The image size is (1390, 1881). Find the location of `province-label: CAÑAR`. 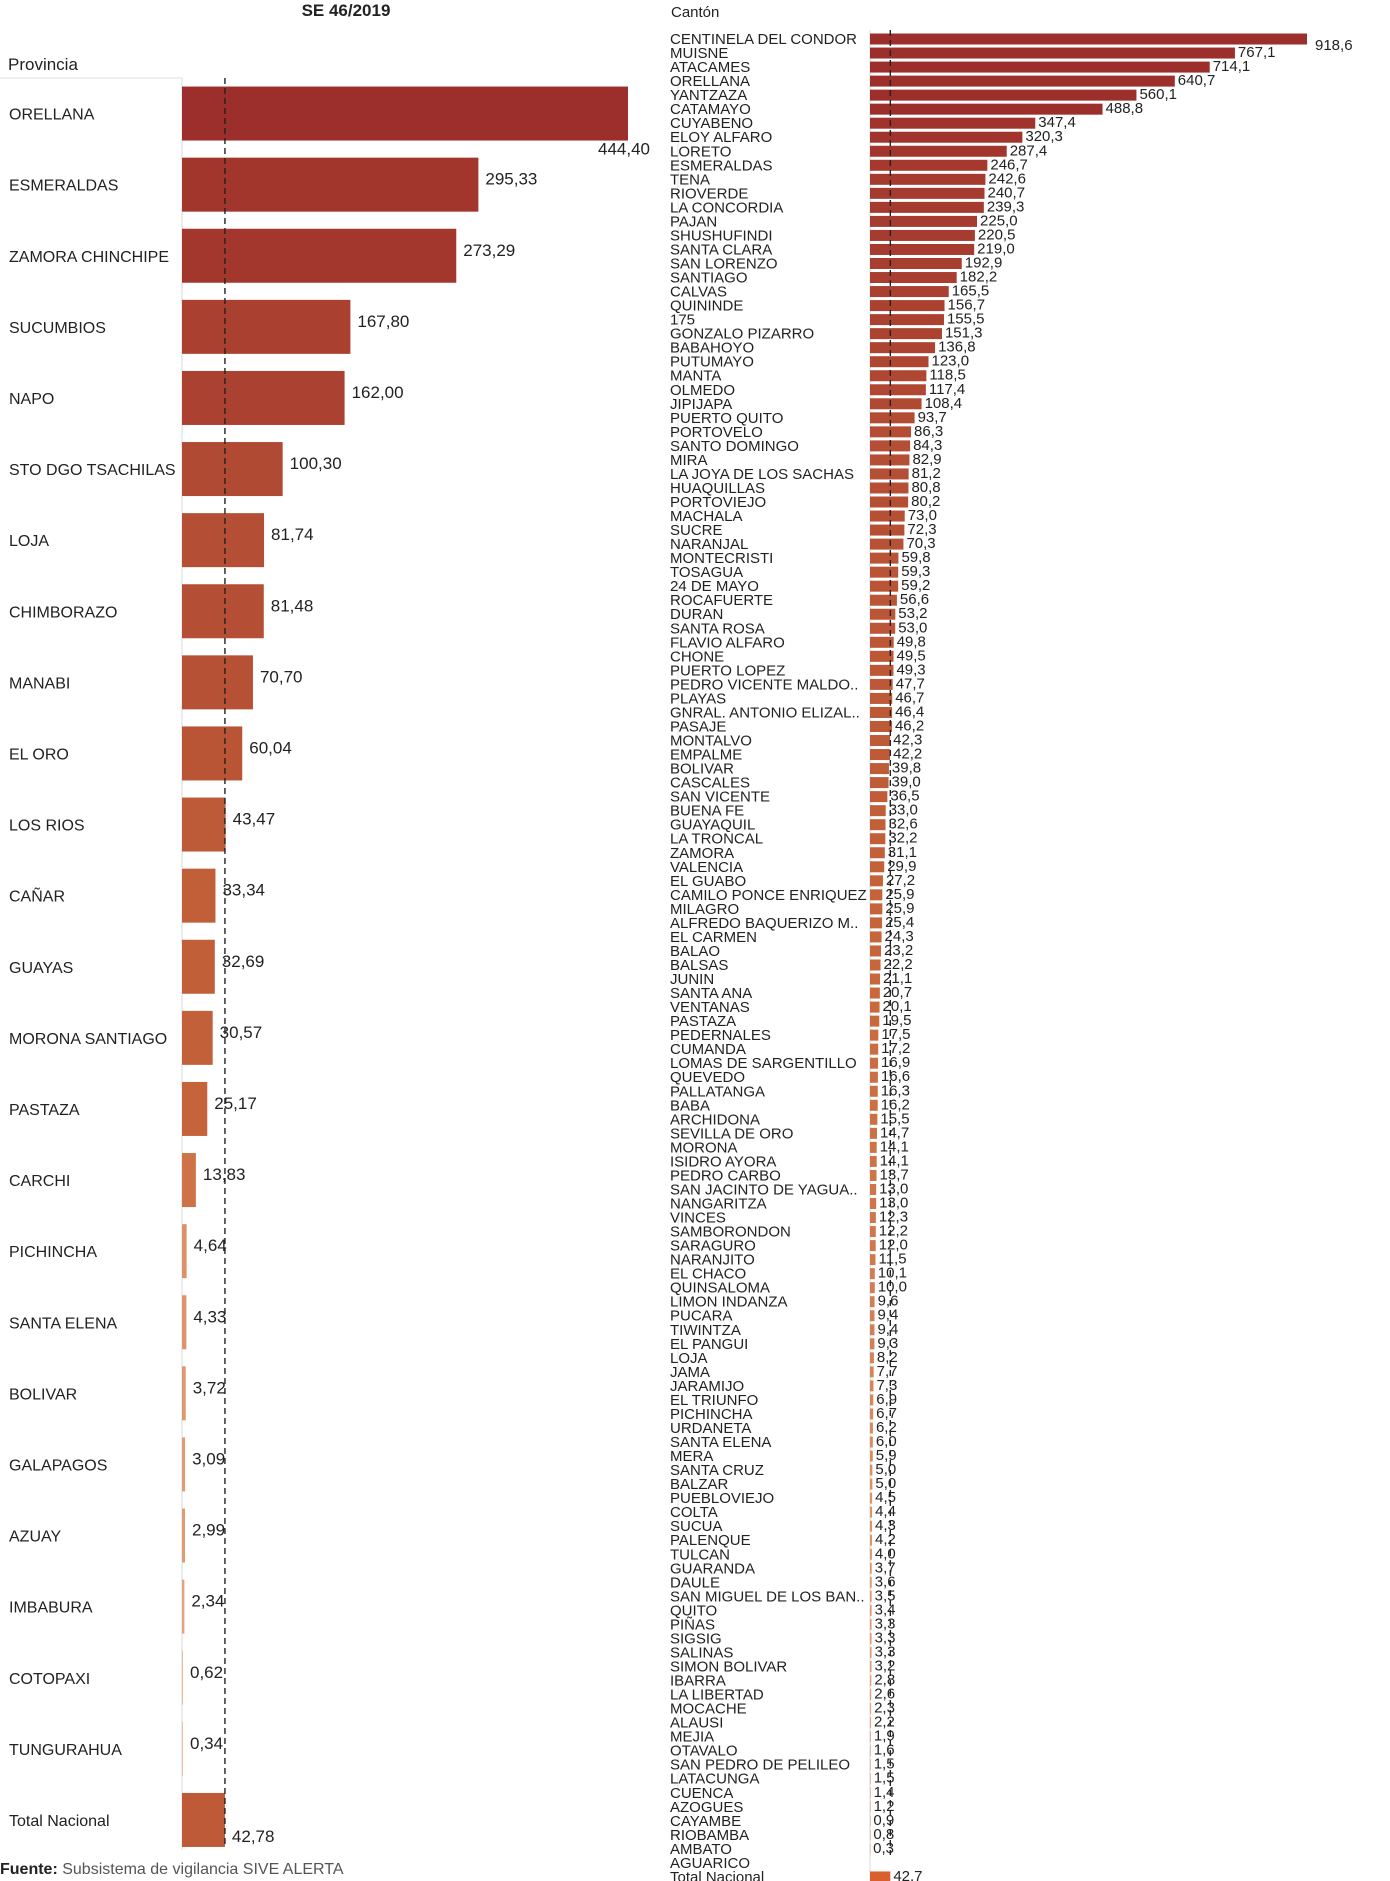

province-label: CAÑAR is located at coordinates (37, 896).